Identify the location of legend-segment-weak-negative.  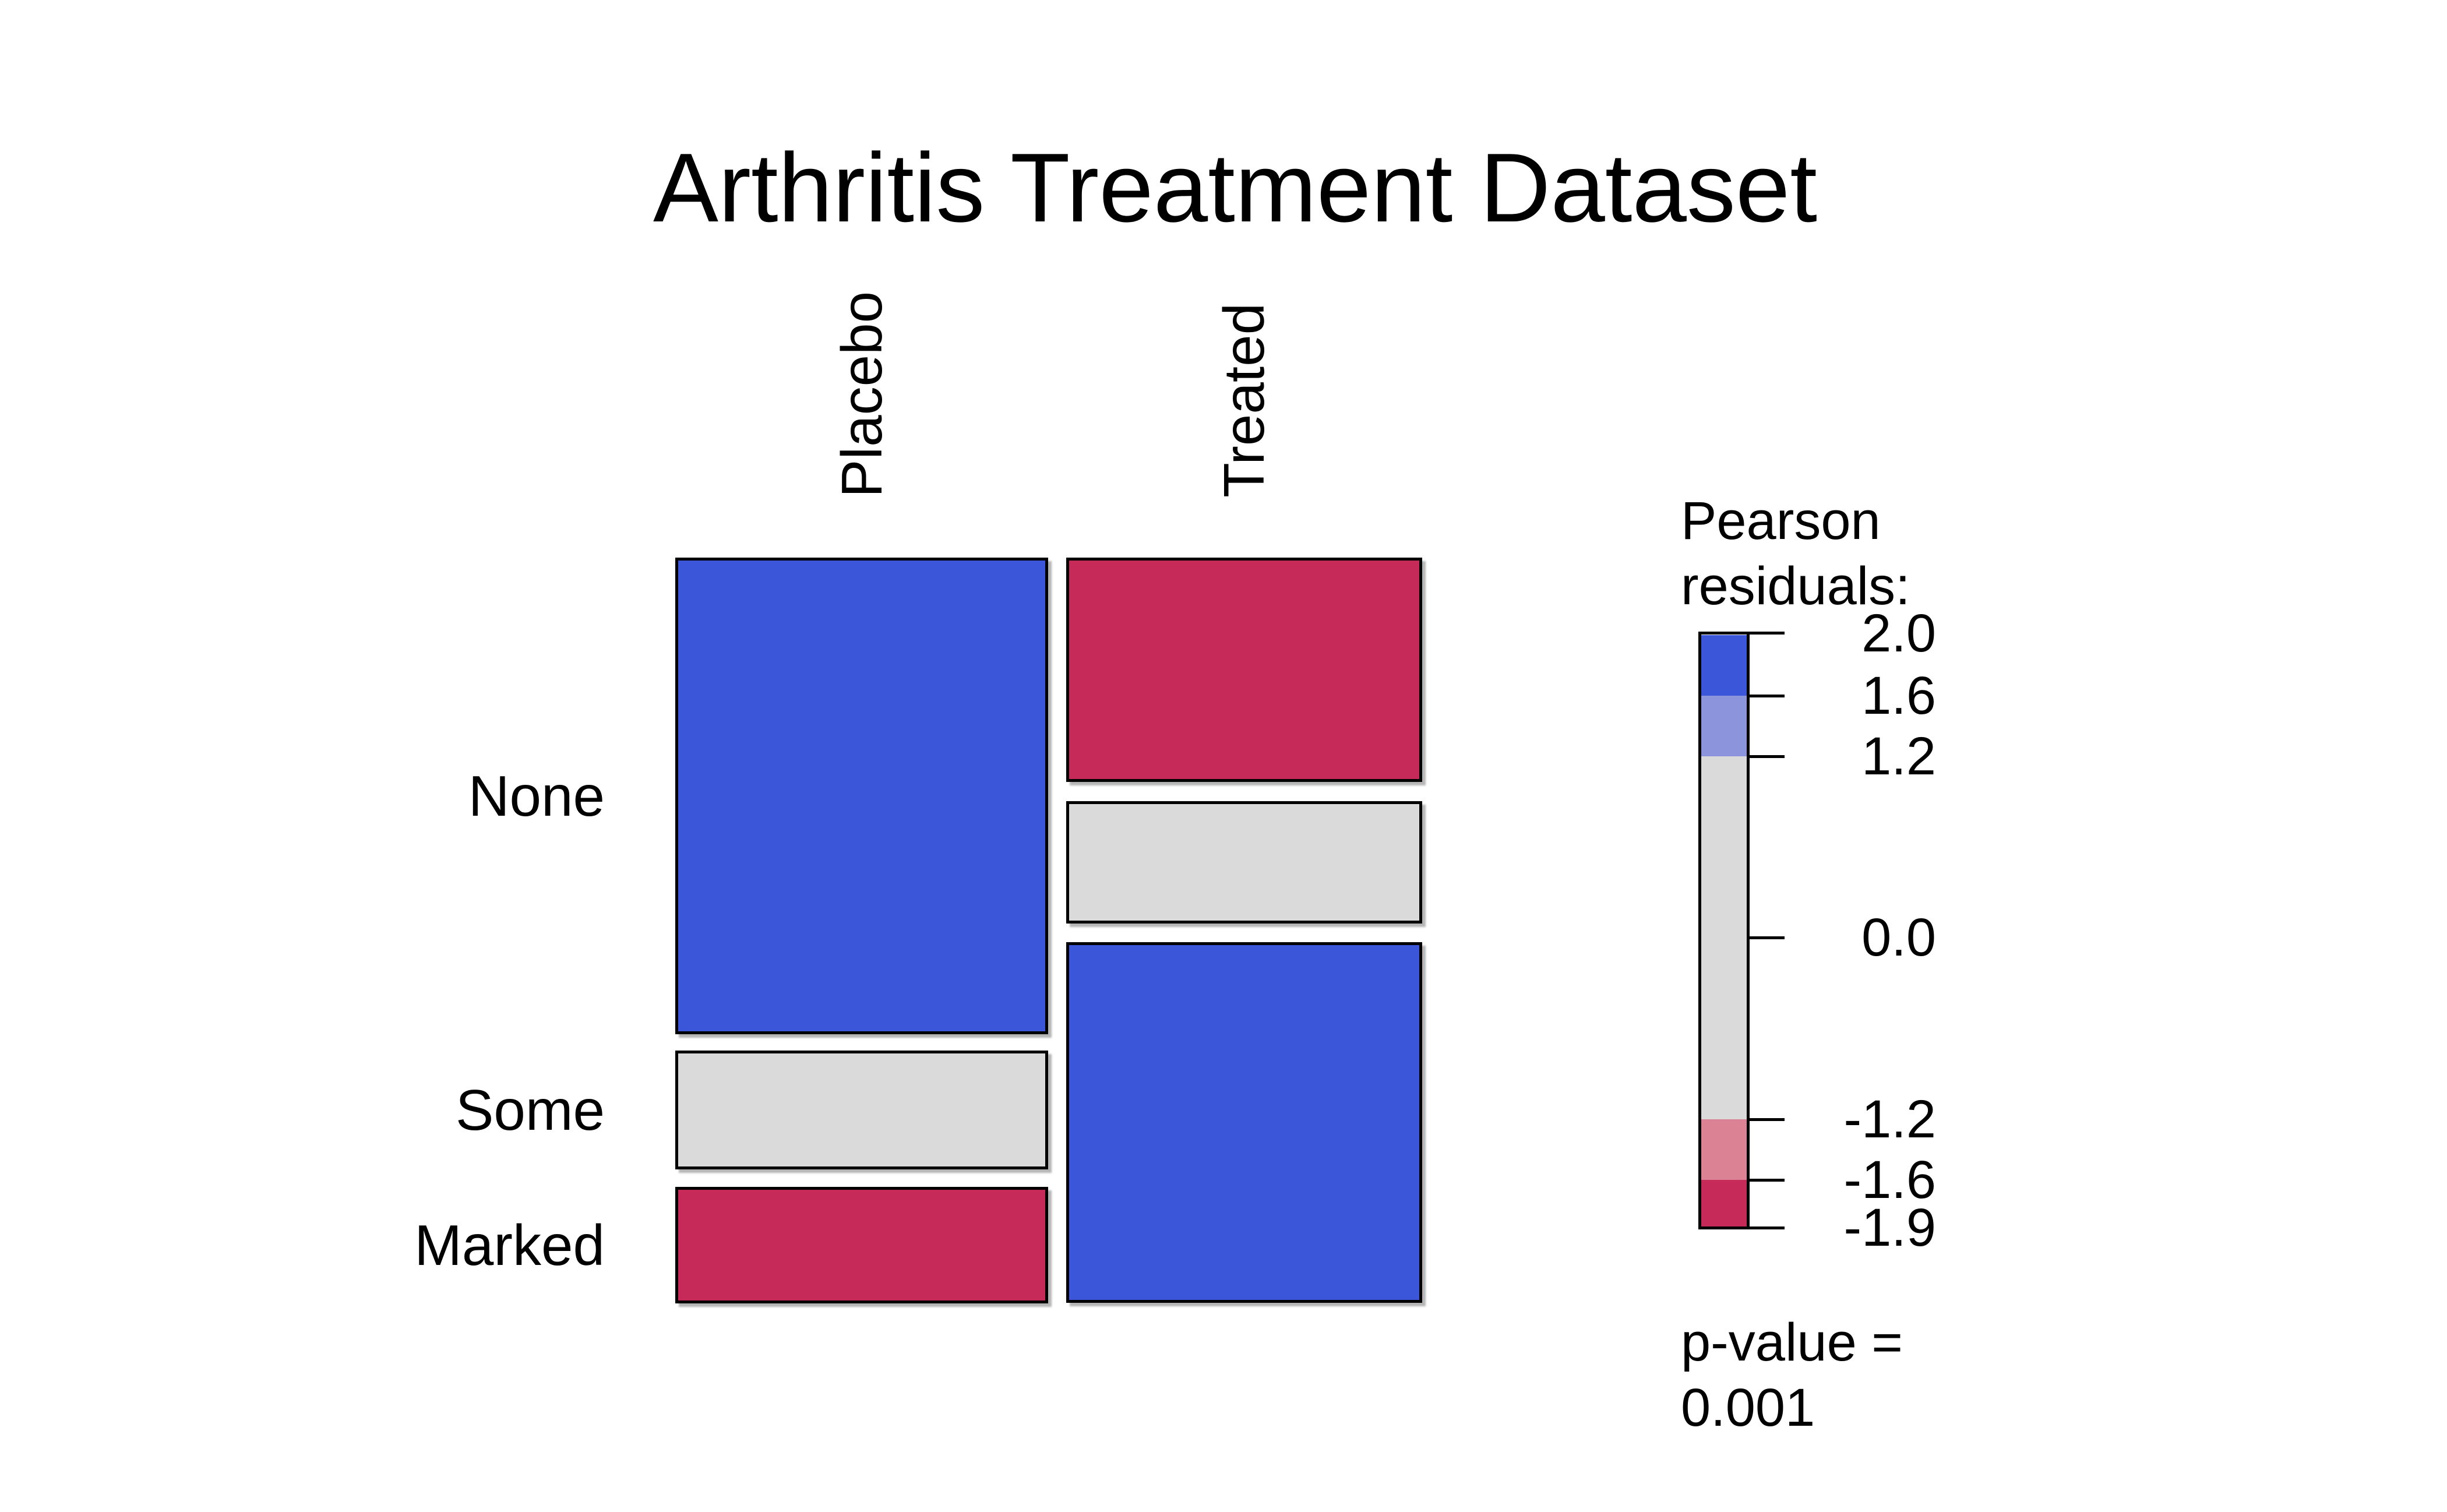
(1724, 1149).